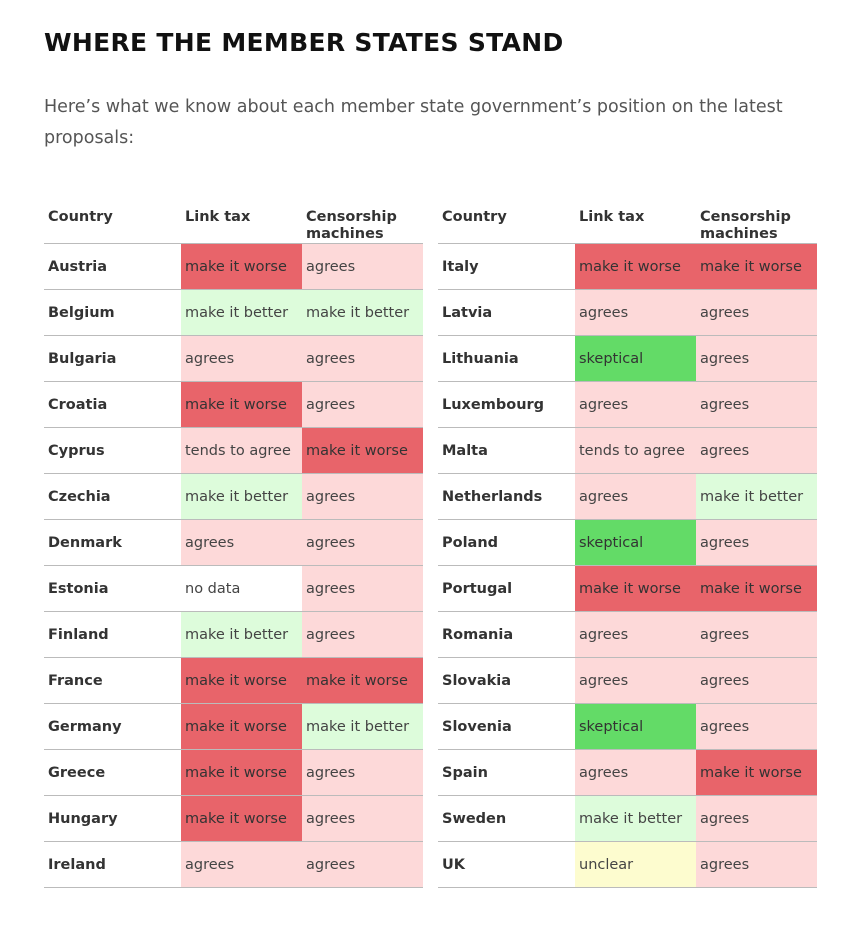  I want to click on table-row: Greece make it worse agrees, so click(233, 772).